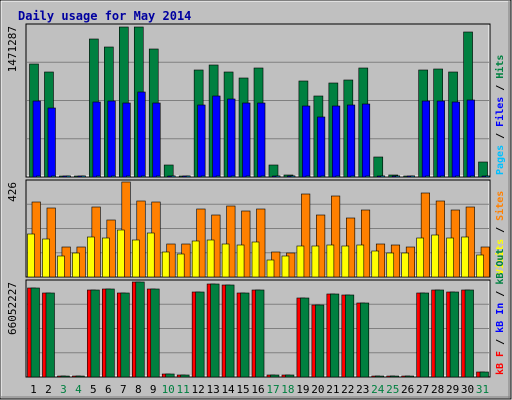  I want to click on day-label-28: 28, so click(437, 389).